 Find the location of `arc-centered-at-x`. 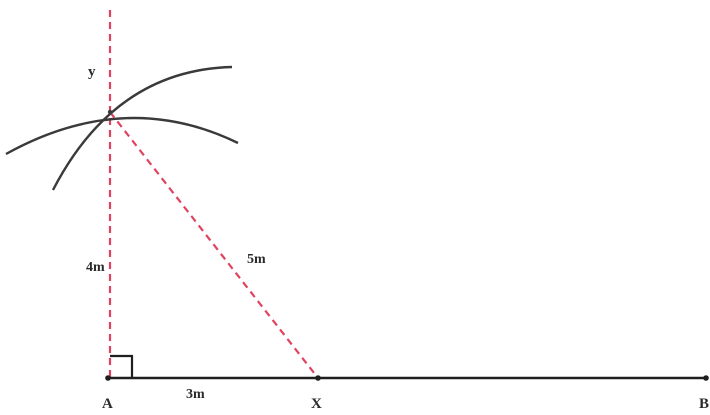

arc-centered-at-x is located at coordinates (142, 128).